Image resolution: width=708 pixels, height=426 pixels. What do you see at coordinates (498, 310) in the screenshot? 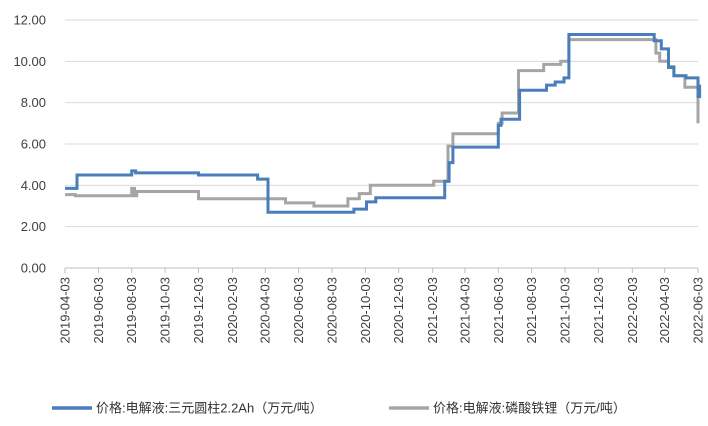
I see `x-tick-label: 2021-06-03` at bounding box center [498, 310].